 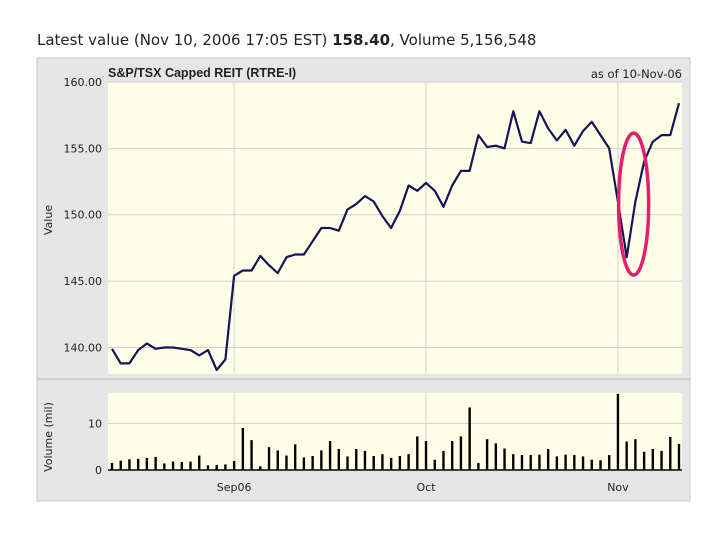 What do you see at coordinates (636, 74) in the screenshot?
I see `as-of-date: as of 10-Nov-06` at bounding box center [636, 74].